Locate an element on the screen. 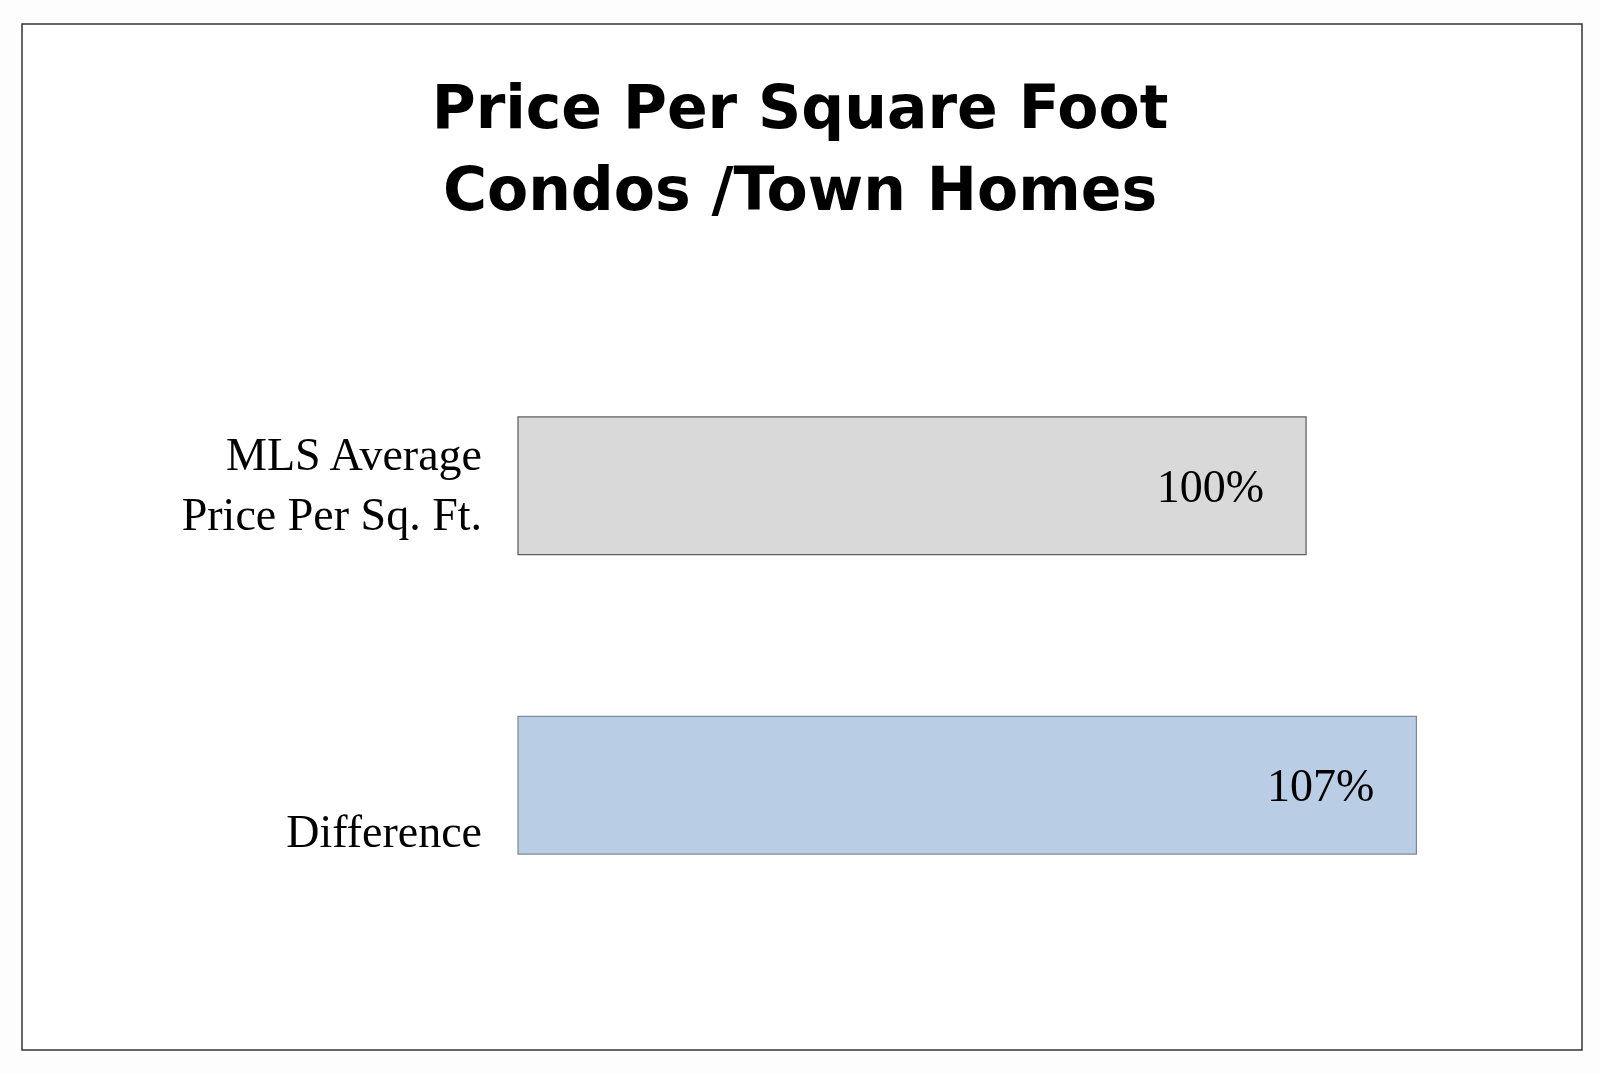  y-tick-label: Difference is located at coordinates (384, 832).